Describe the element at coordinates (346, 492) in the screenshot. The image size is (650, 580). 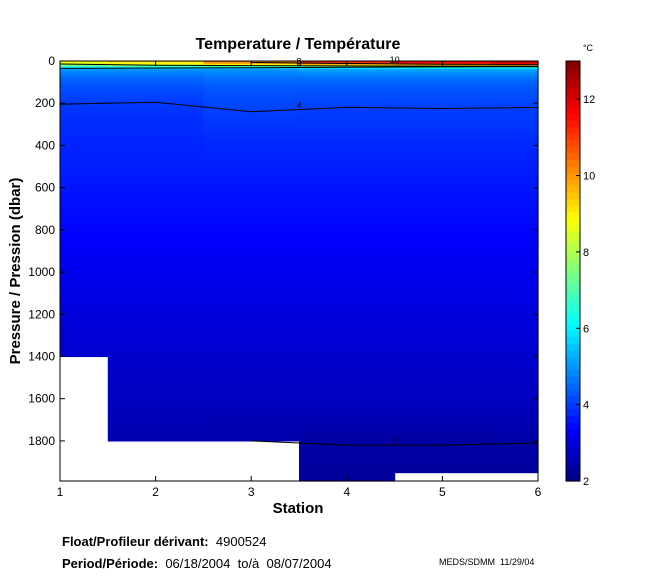
I see `x-tick-label: 4` at that location.